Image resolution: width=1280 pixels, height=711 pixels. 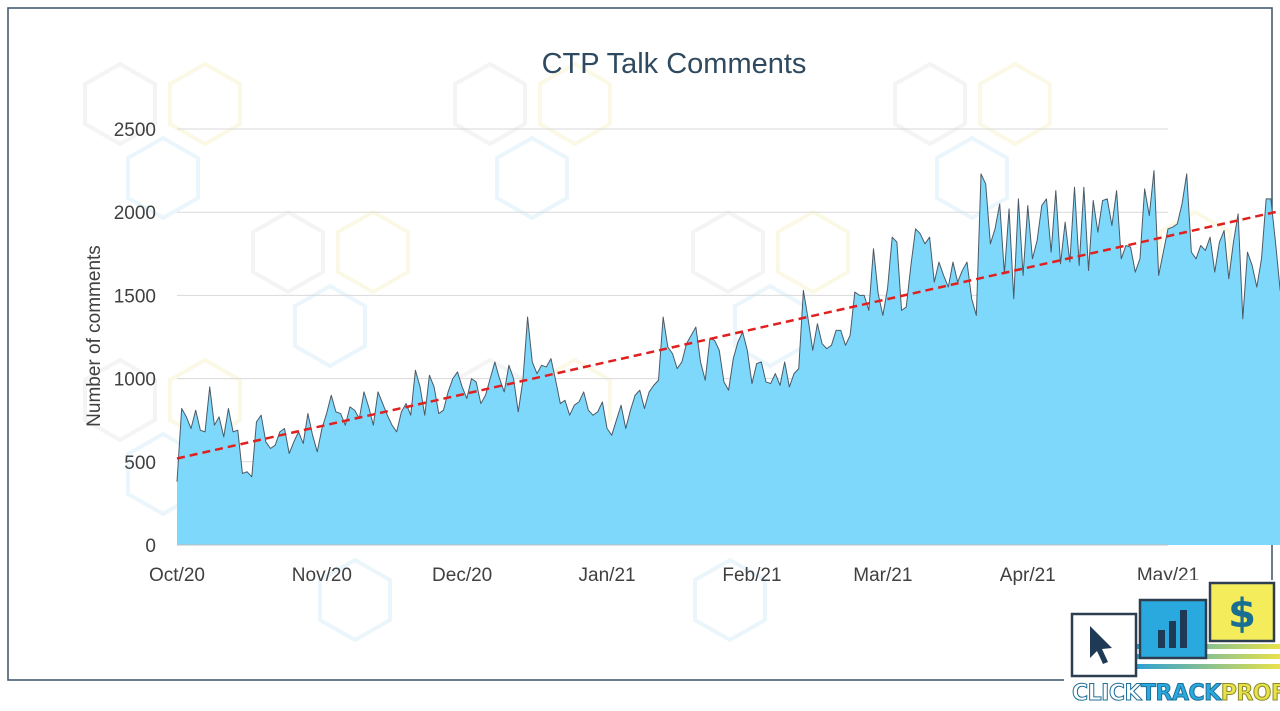 What do you see at coordinates (1104, 645) in the screenshot?
I see `cursor-icon` at bounding box center [1104, 645].